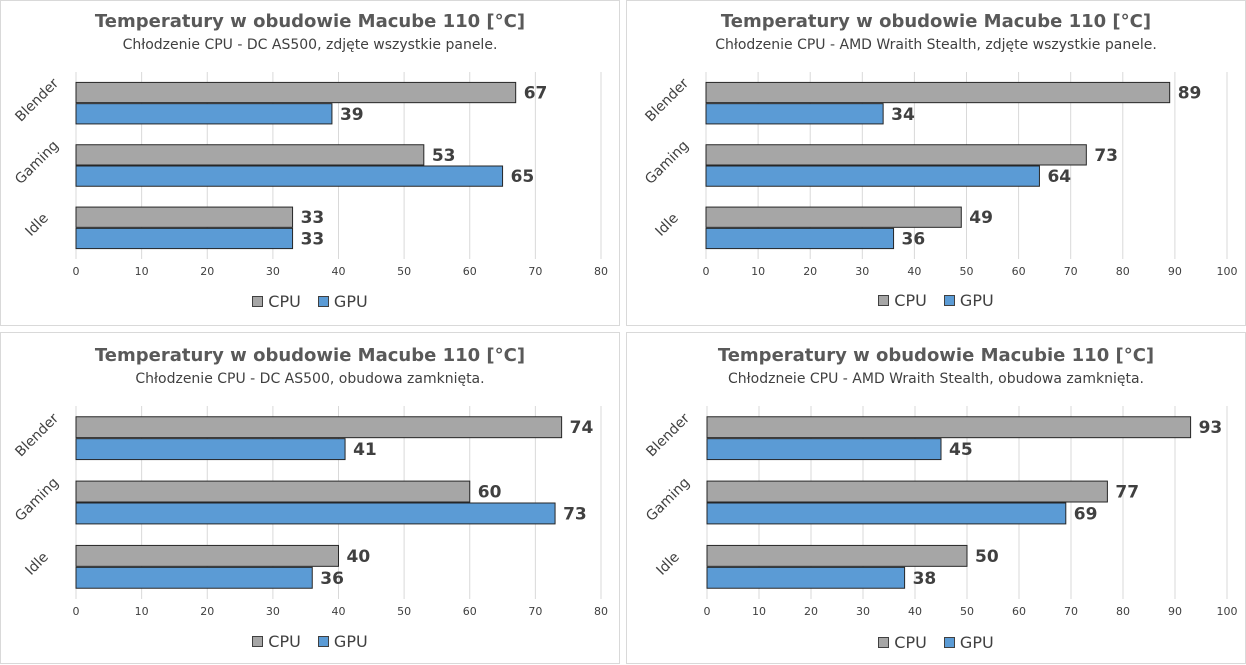 This screenshot has height=665, width=1246. I want to click on data-label: 49, so click(981, 218).